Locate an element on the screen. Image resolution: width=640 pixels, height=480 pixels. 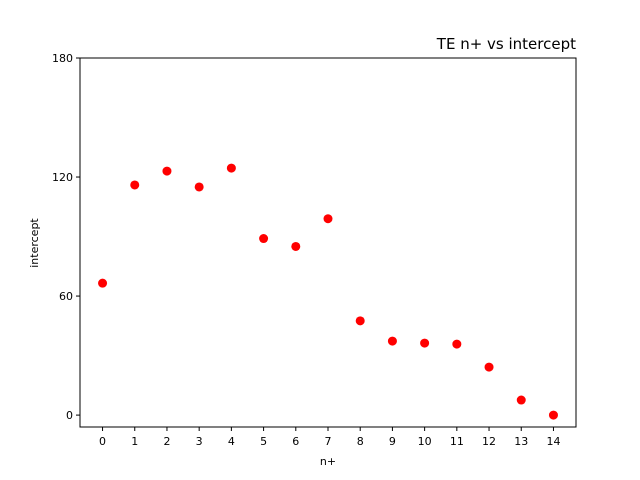
x-tick-label: 0 is located at coordinates (102, 441).